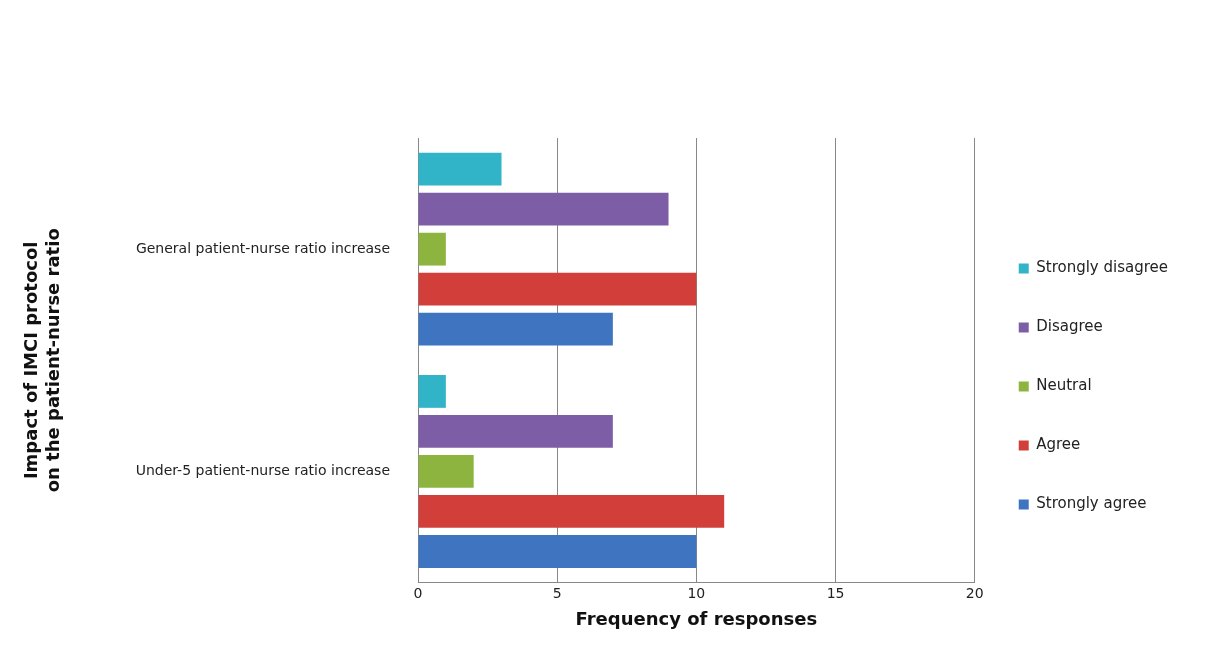 The image size is (1208, 651). I want to click on legend-label: Disagree, so click(1069, 326).